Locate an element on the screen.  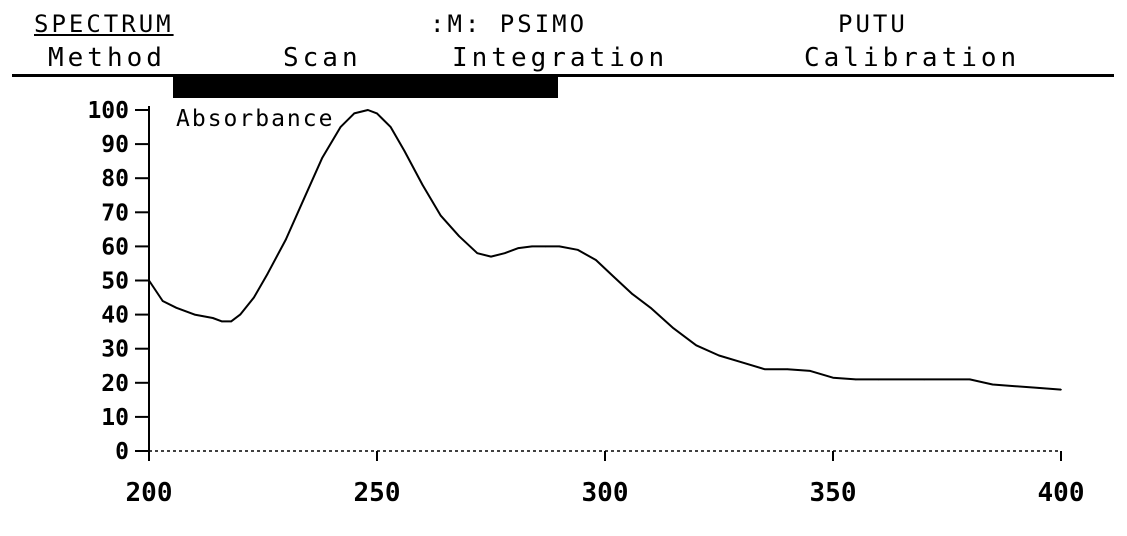
menu-item-scan: Scan is located at coordinates (322, 58).